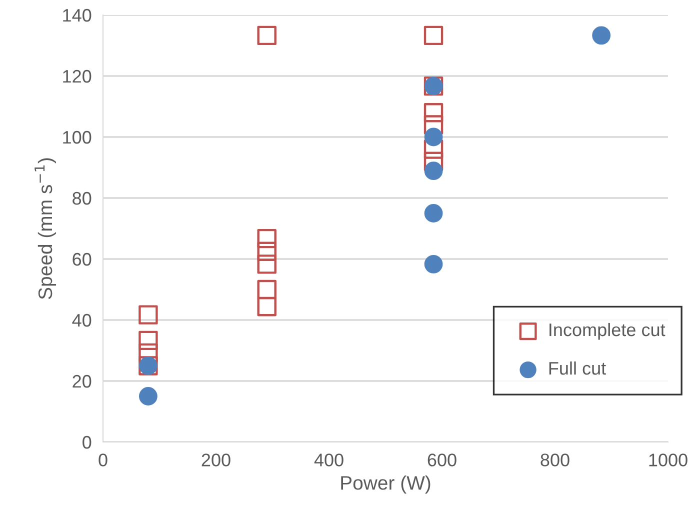 Image resolution: width=697 pixels, height=530 pixels. I want to click on y-tick-label: 20, so click(82, 381).